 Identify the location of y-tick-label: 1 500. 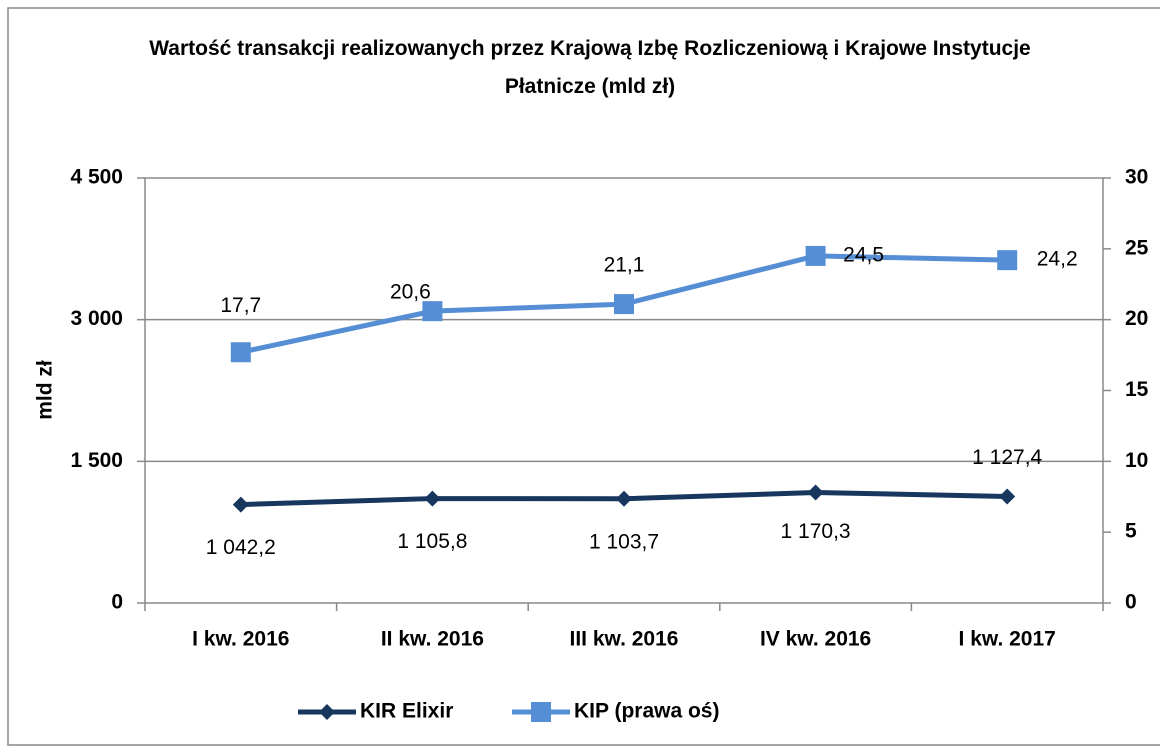
(96, 460).